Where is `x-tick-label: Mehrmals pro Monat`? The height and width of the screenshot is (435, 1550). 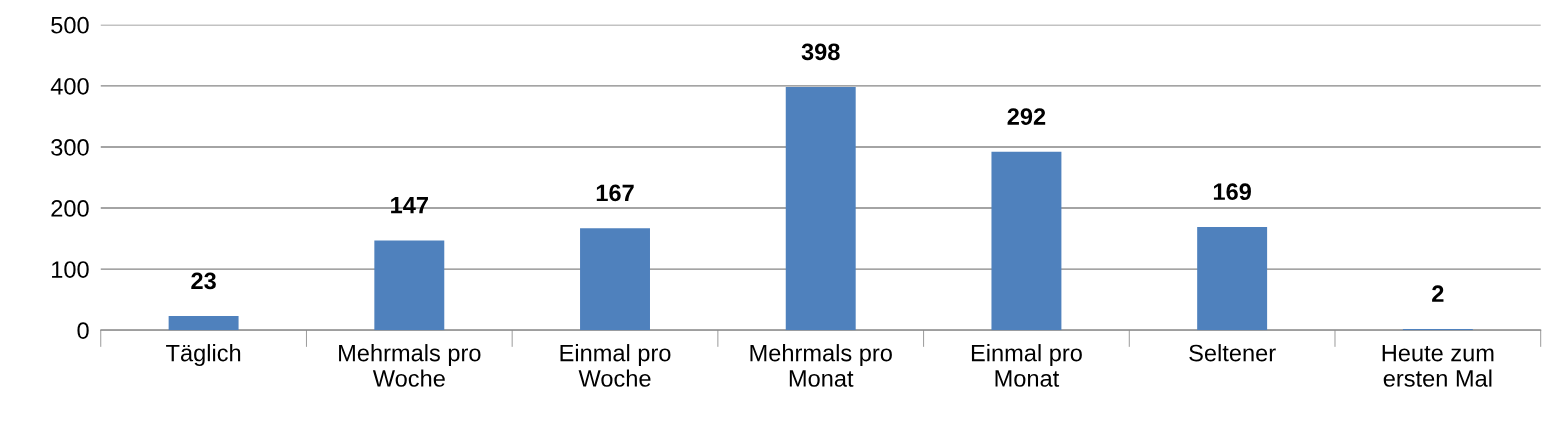 x-tick-label: Mehrmals pro Monat is located at coordinates (821, 365).